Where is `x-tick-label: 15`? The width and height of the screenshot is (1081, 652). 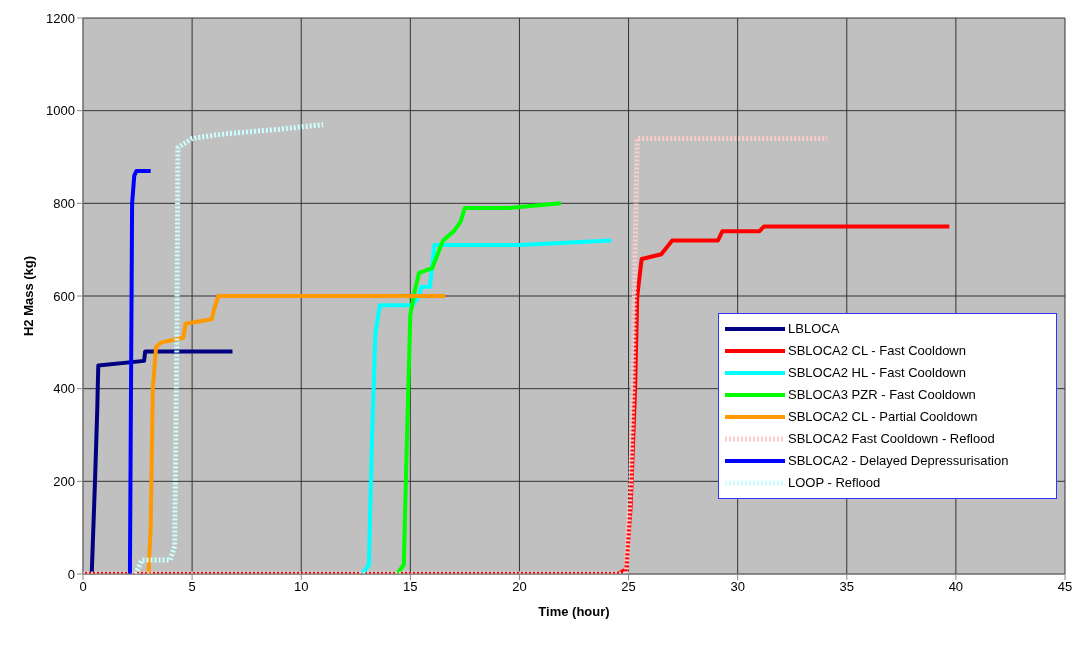 x-tick-label: 15 is located at coordinates (410, 587).